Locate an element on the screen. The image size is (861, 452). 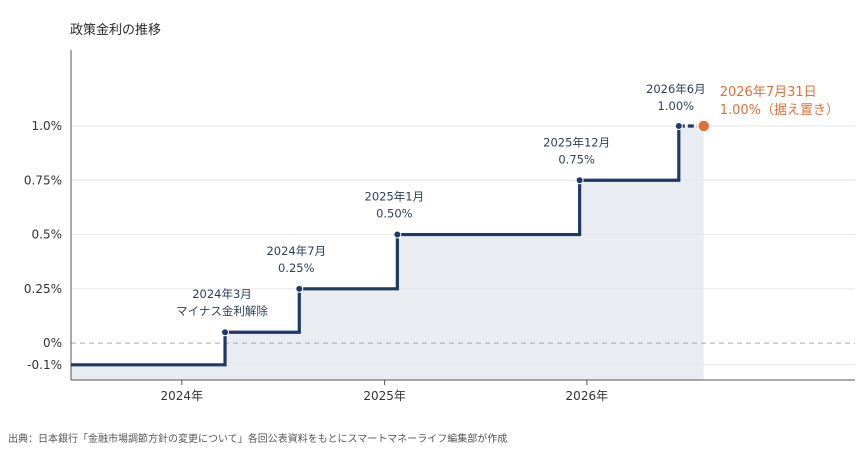
annotation-label: 0.50% is located at coordinates (394, 214).